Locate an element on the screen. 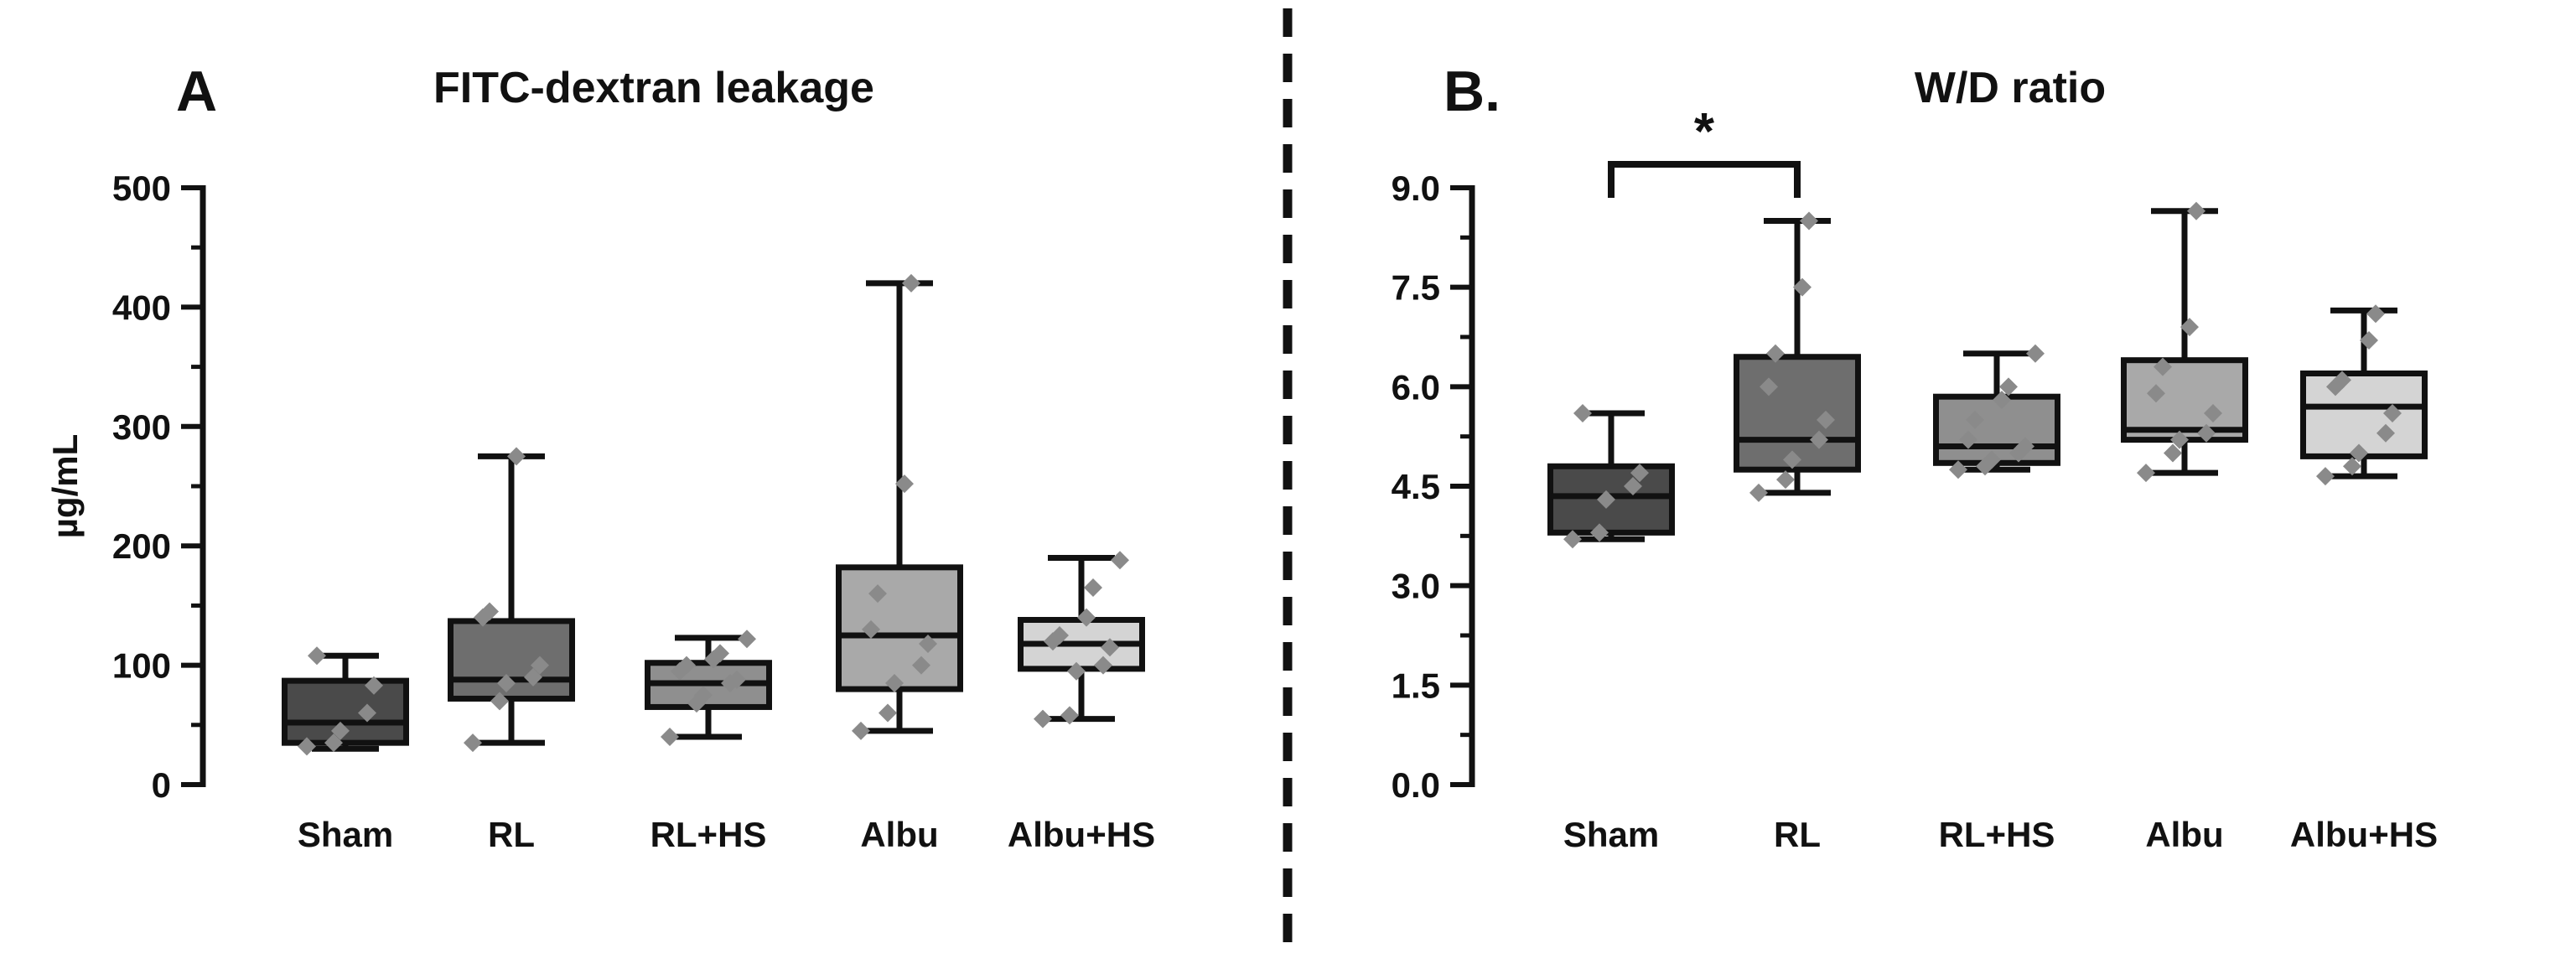  a-y-tick-label: 0 is located at coordinates (161, 785).